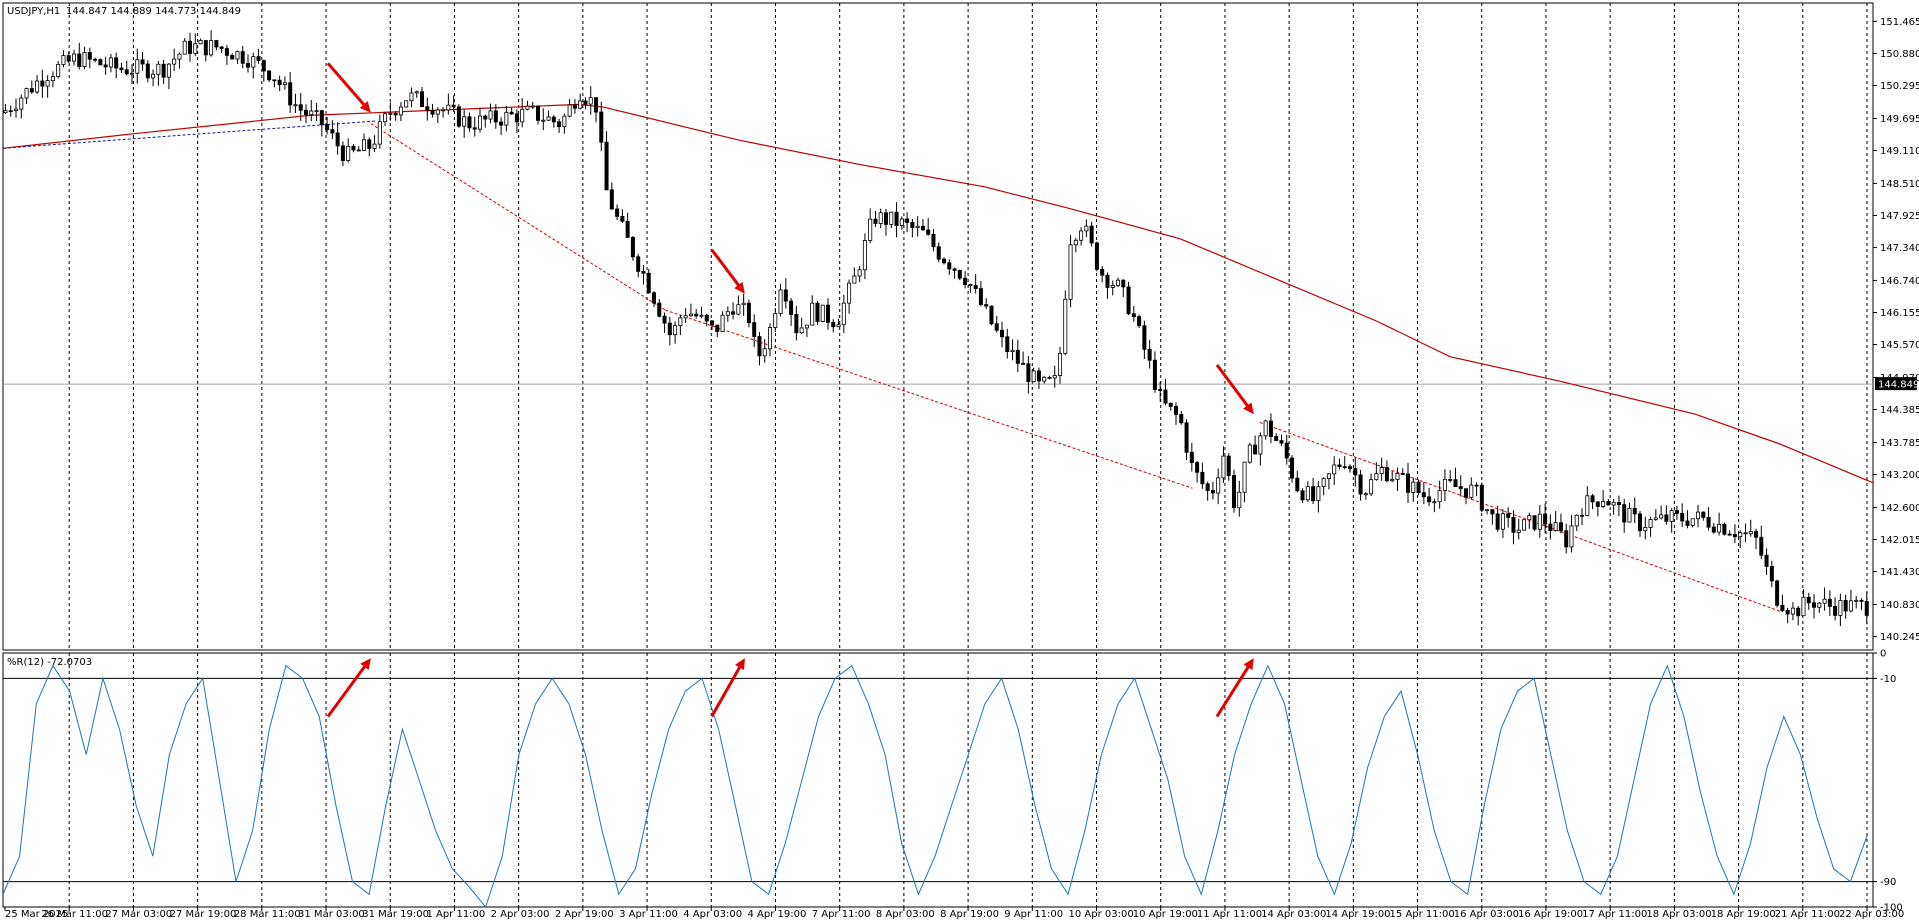  Describe the element at coordinates (1899, 540) in the screenshot. I see `price-axis-label: 142.015` at that location.